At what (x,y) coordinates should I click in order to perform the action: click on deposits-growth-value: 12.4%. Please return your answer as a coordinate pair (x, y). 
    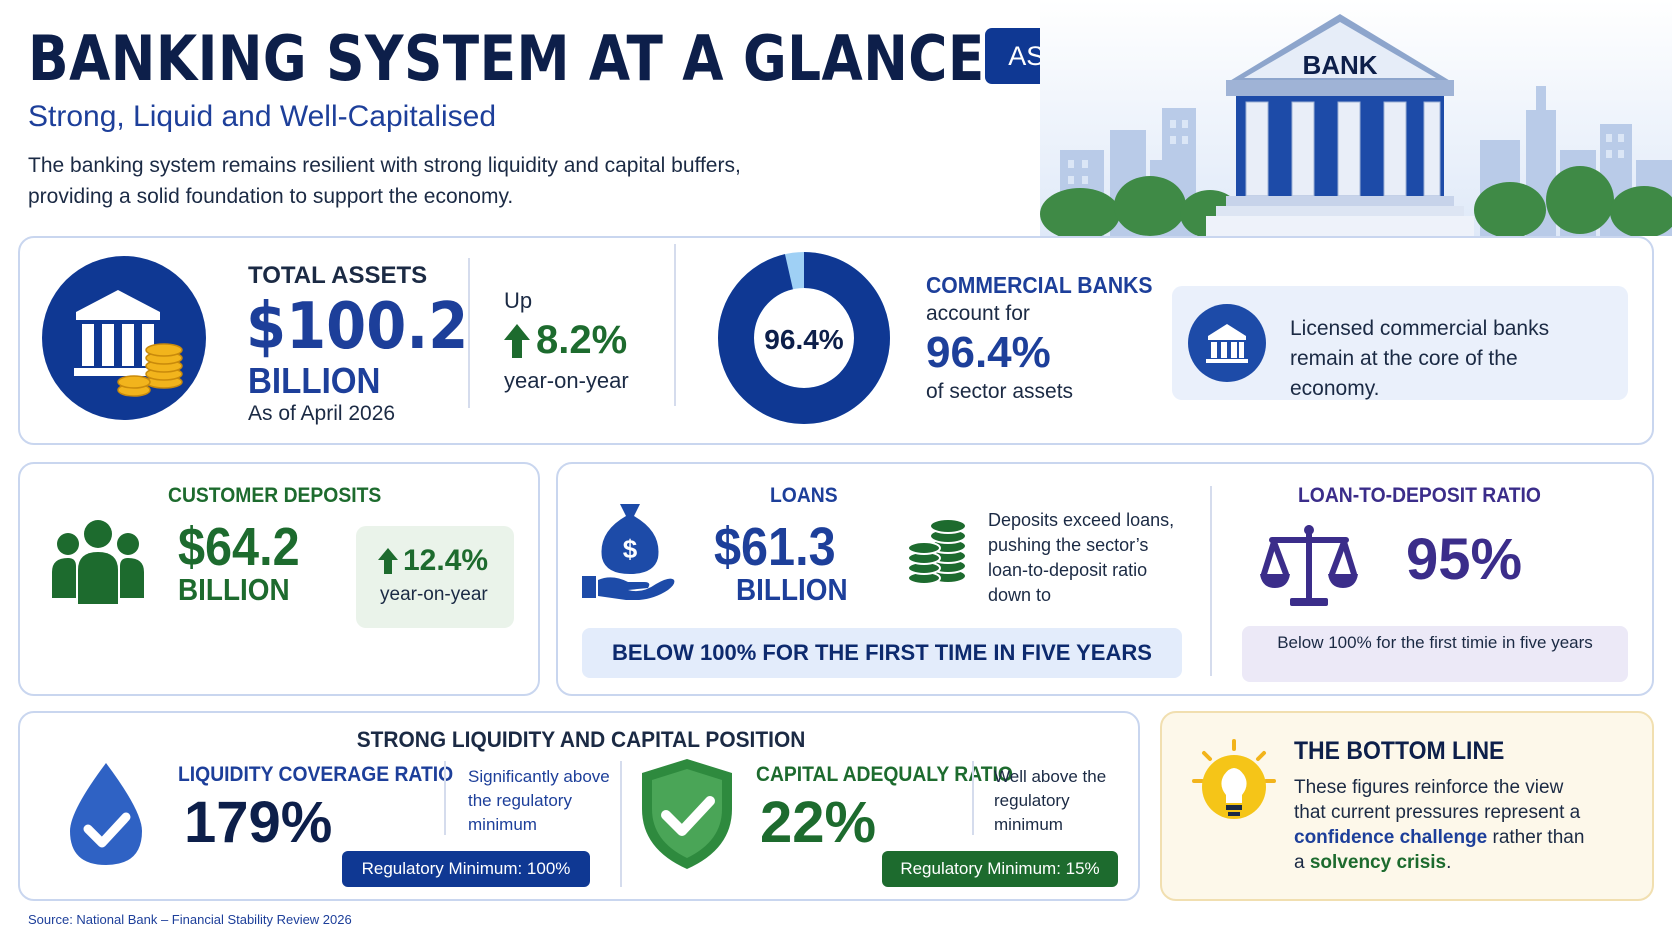
    Looking at the image, I should click on (446, 560).